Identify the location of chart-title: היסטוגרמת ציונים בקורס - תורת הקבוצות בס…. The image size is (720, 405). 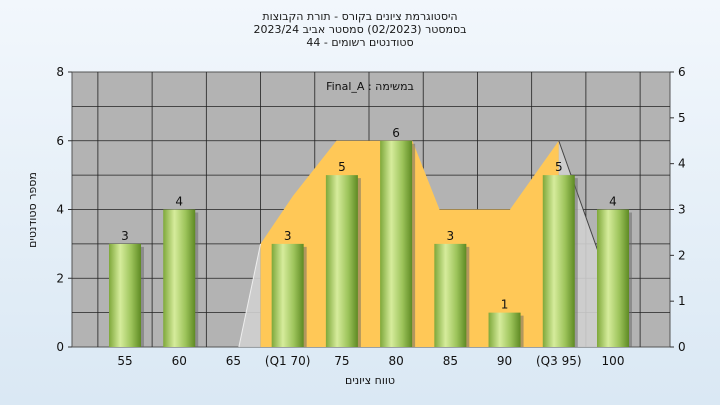
(360, 29).